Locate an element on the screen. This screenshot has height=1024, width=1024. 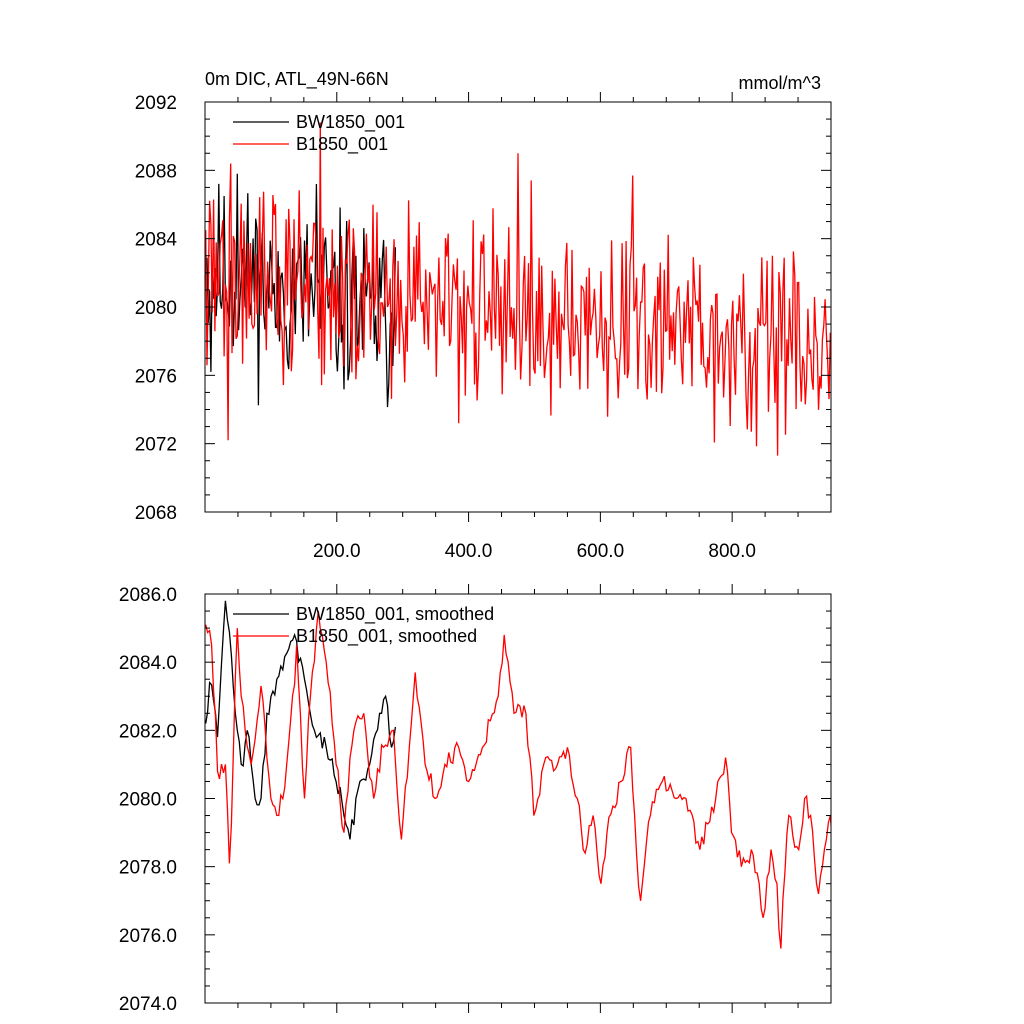
chart-title: 0m DIC, ATL_49N-66N is located at coordinates (297, 79).